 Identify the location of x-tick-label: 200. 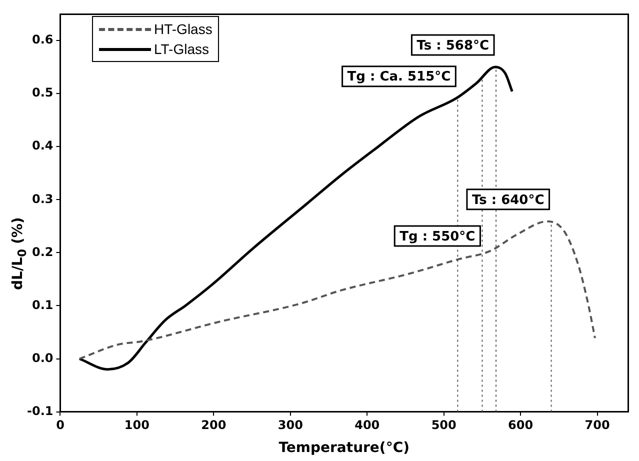
(213, 425).